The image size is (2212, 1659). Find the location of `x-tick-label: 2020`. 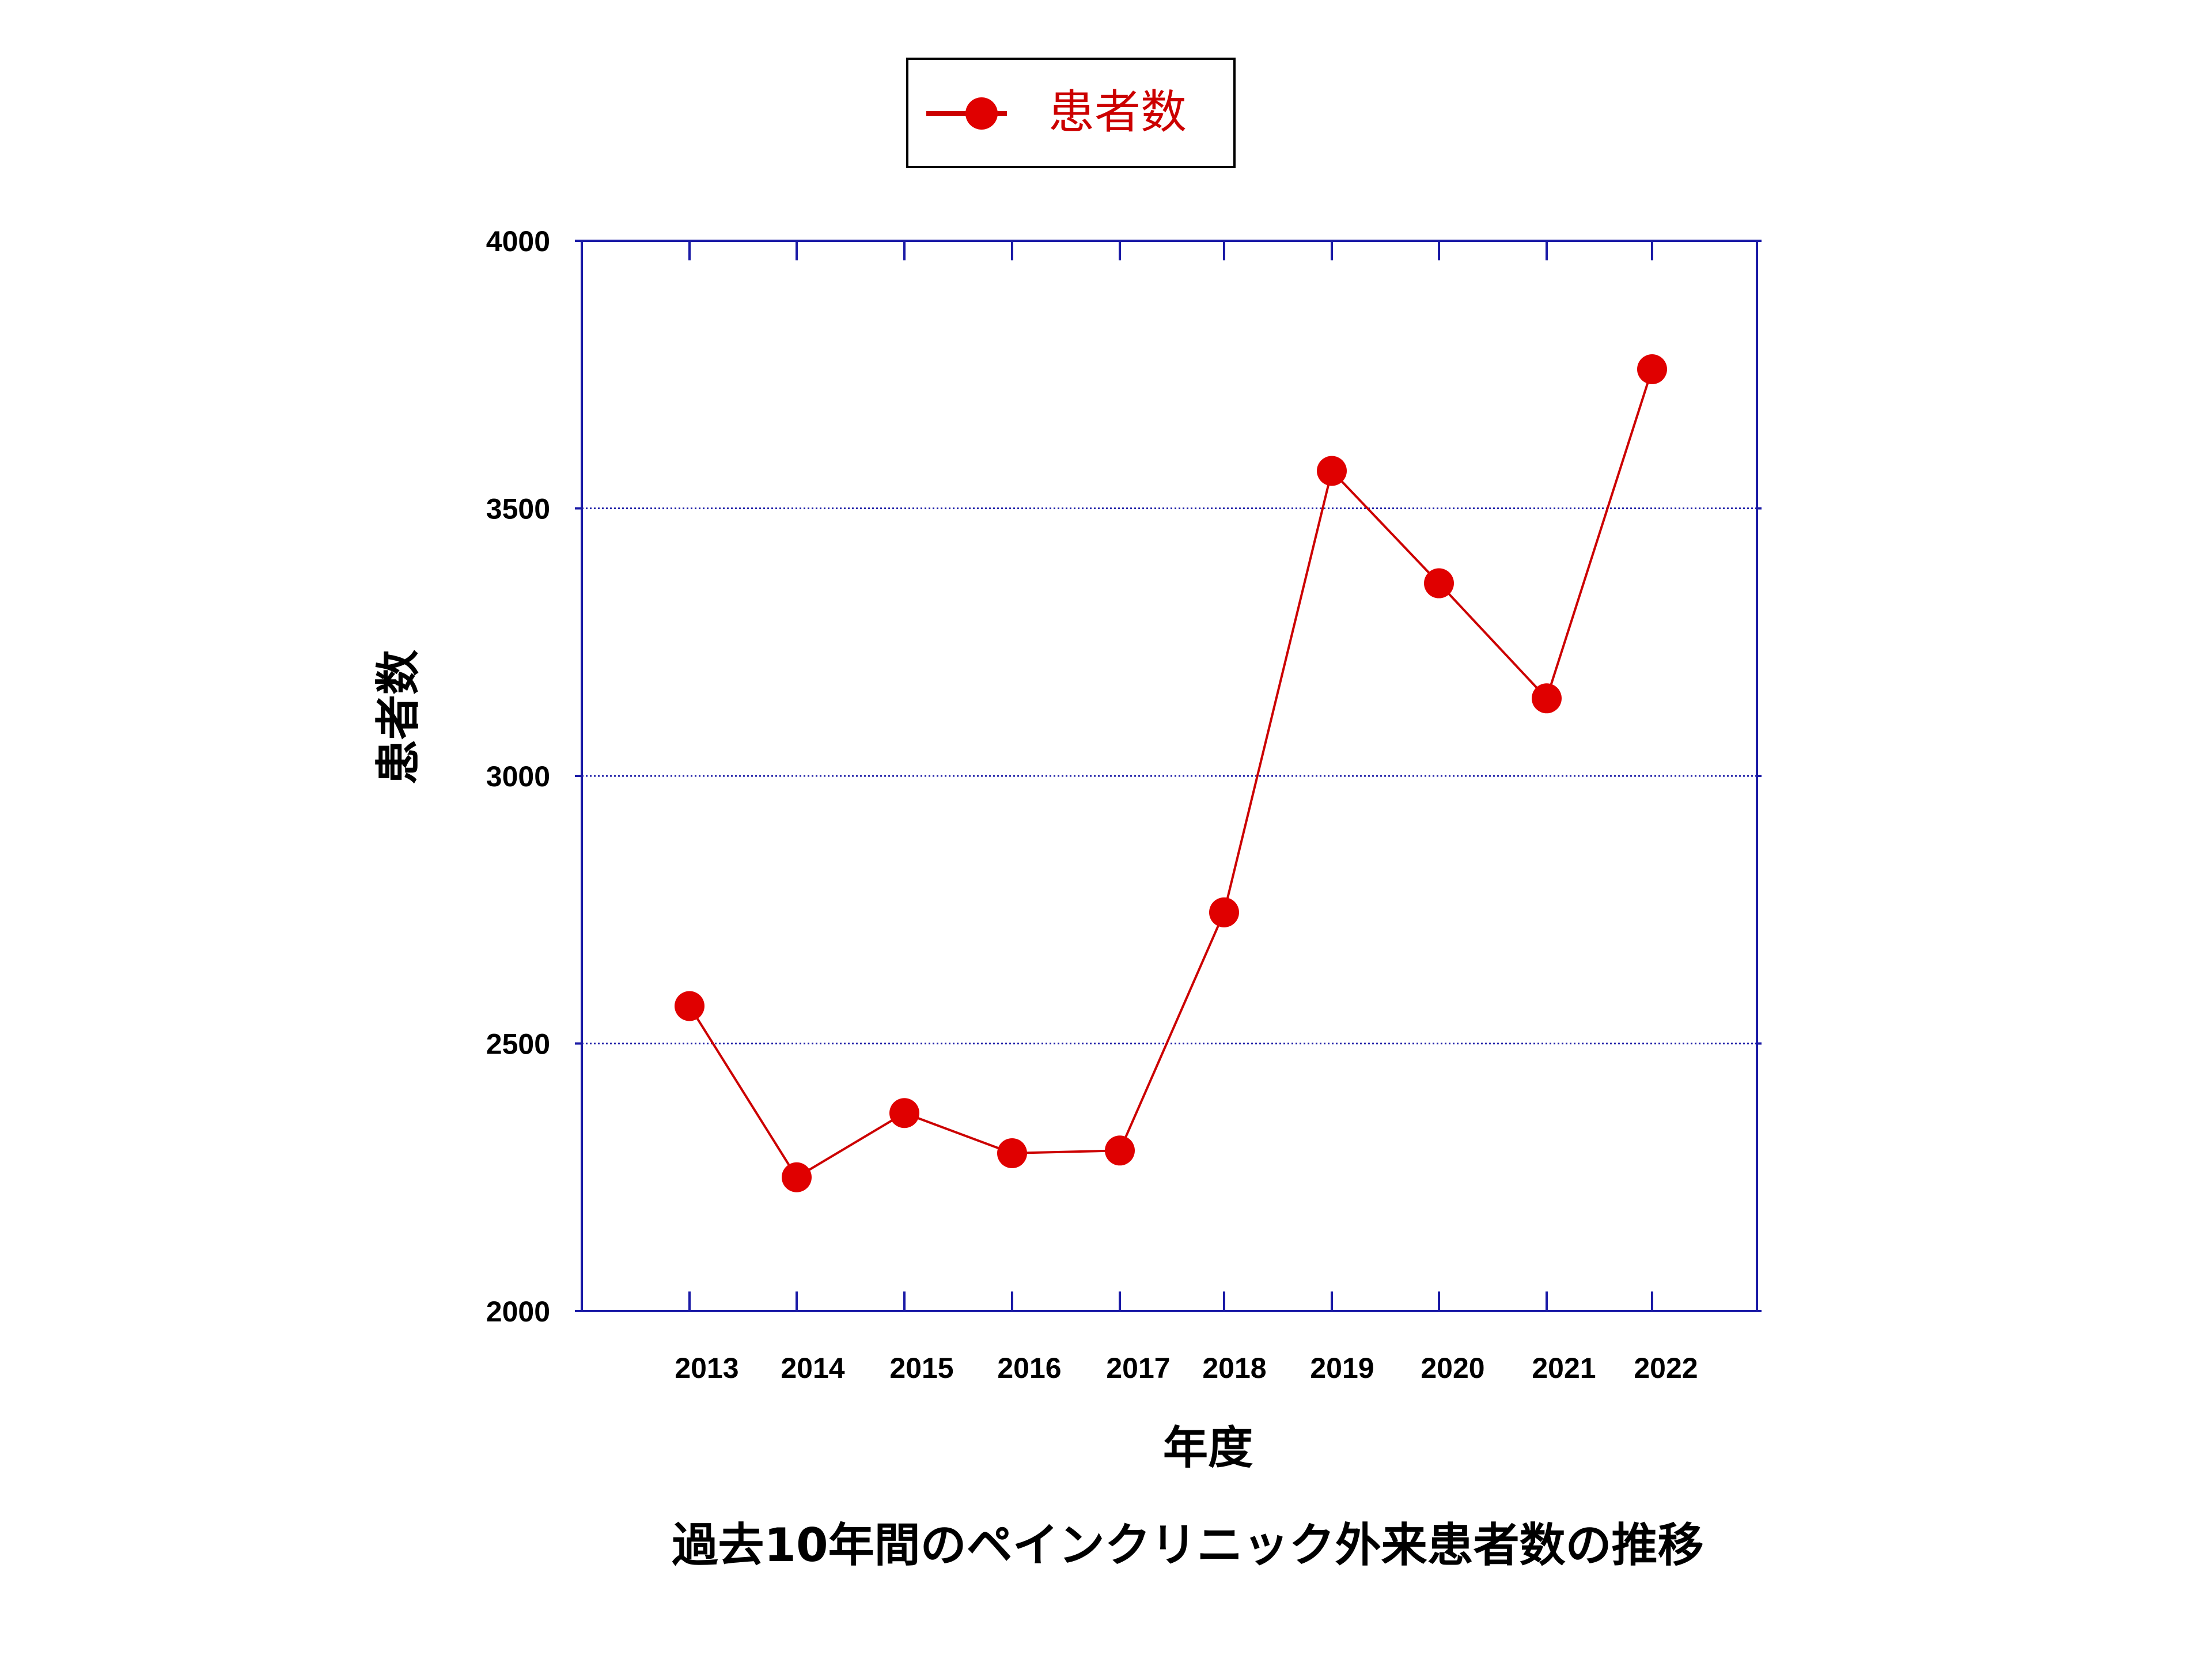

x-tick-label: 2020 is located at coordinates (1452, 1368).